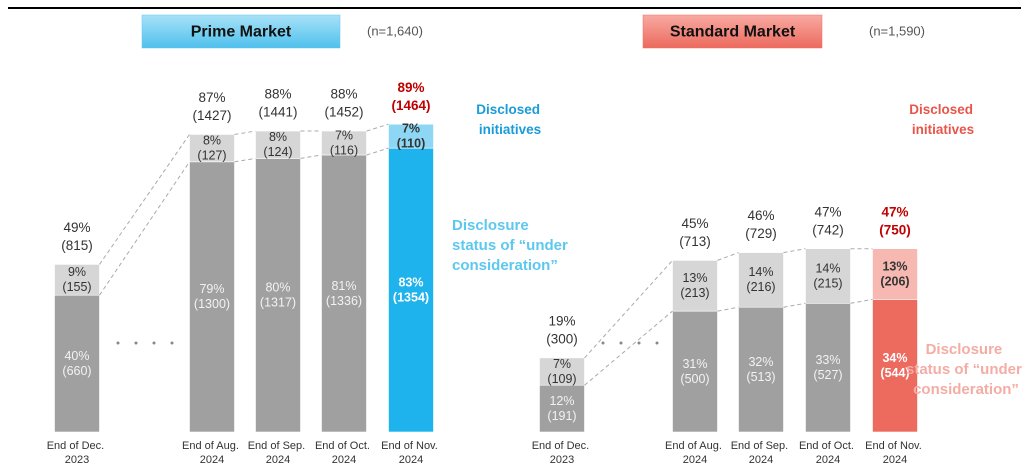 Image resolution: width=1029 pixels, height=463 pixels. I want to click on total-count: (713), so click(695, 241).